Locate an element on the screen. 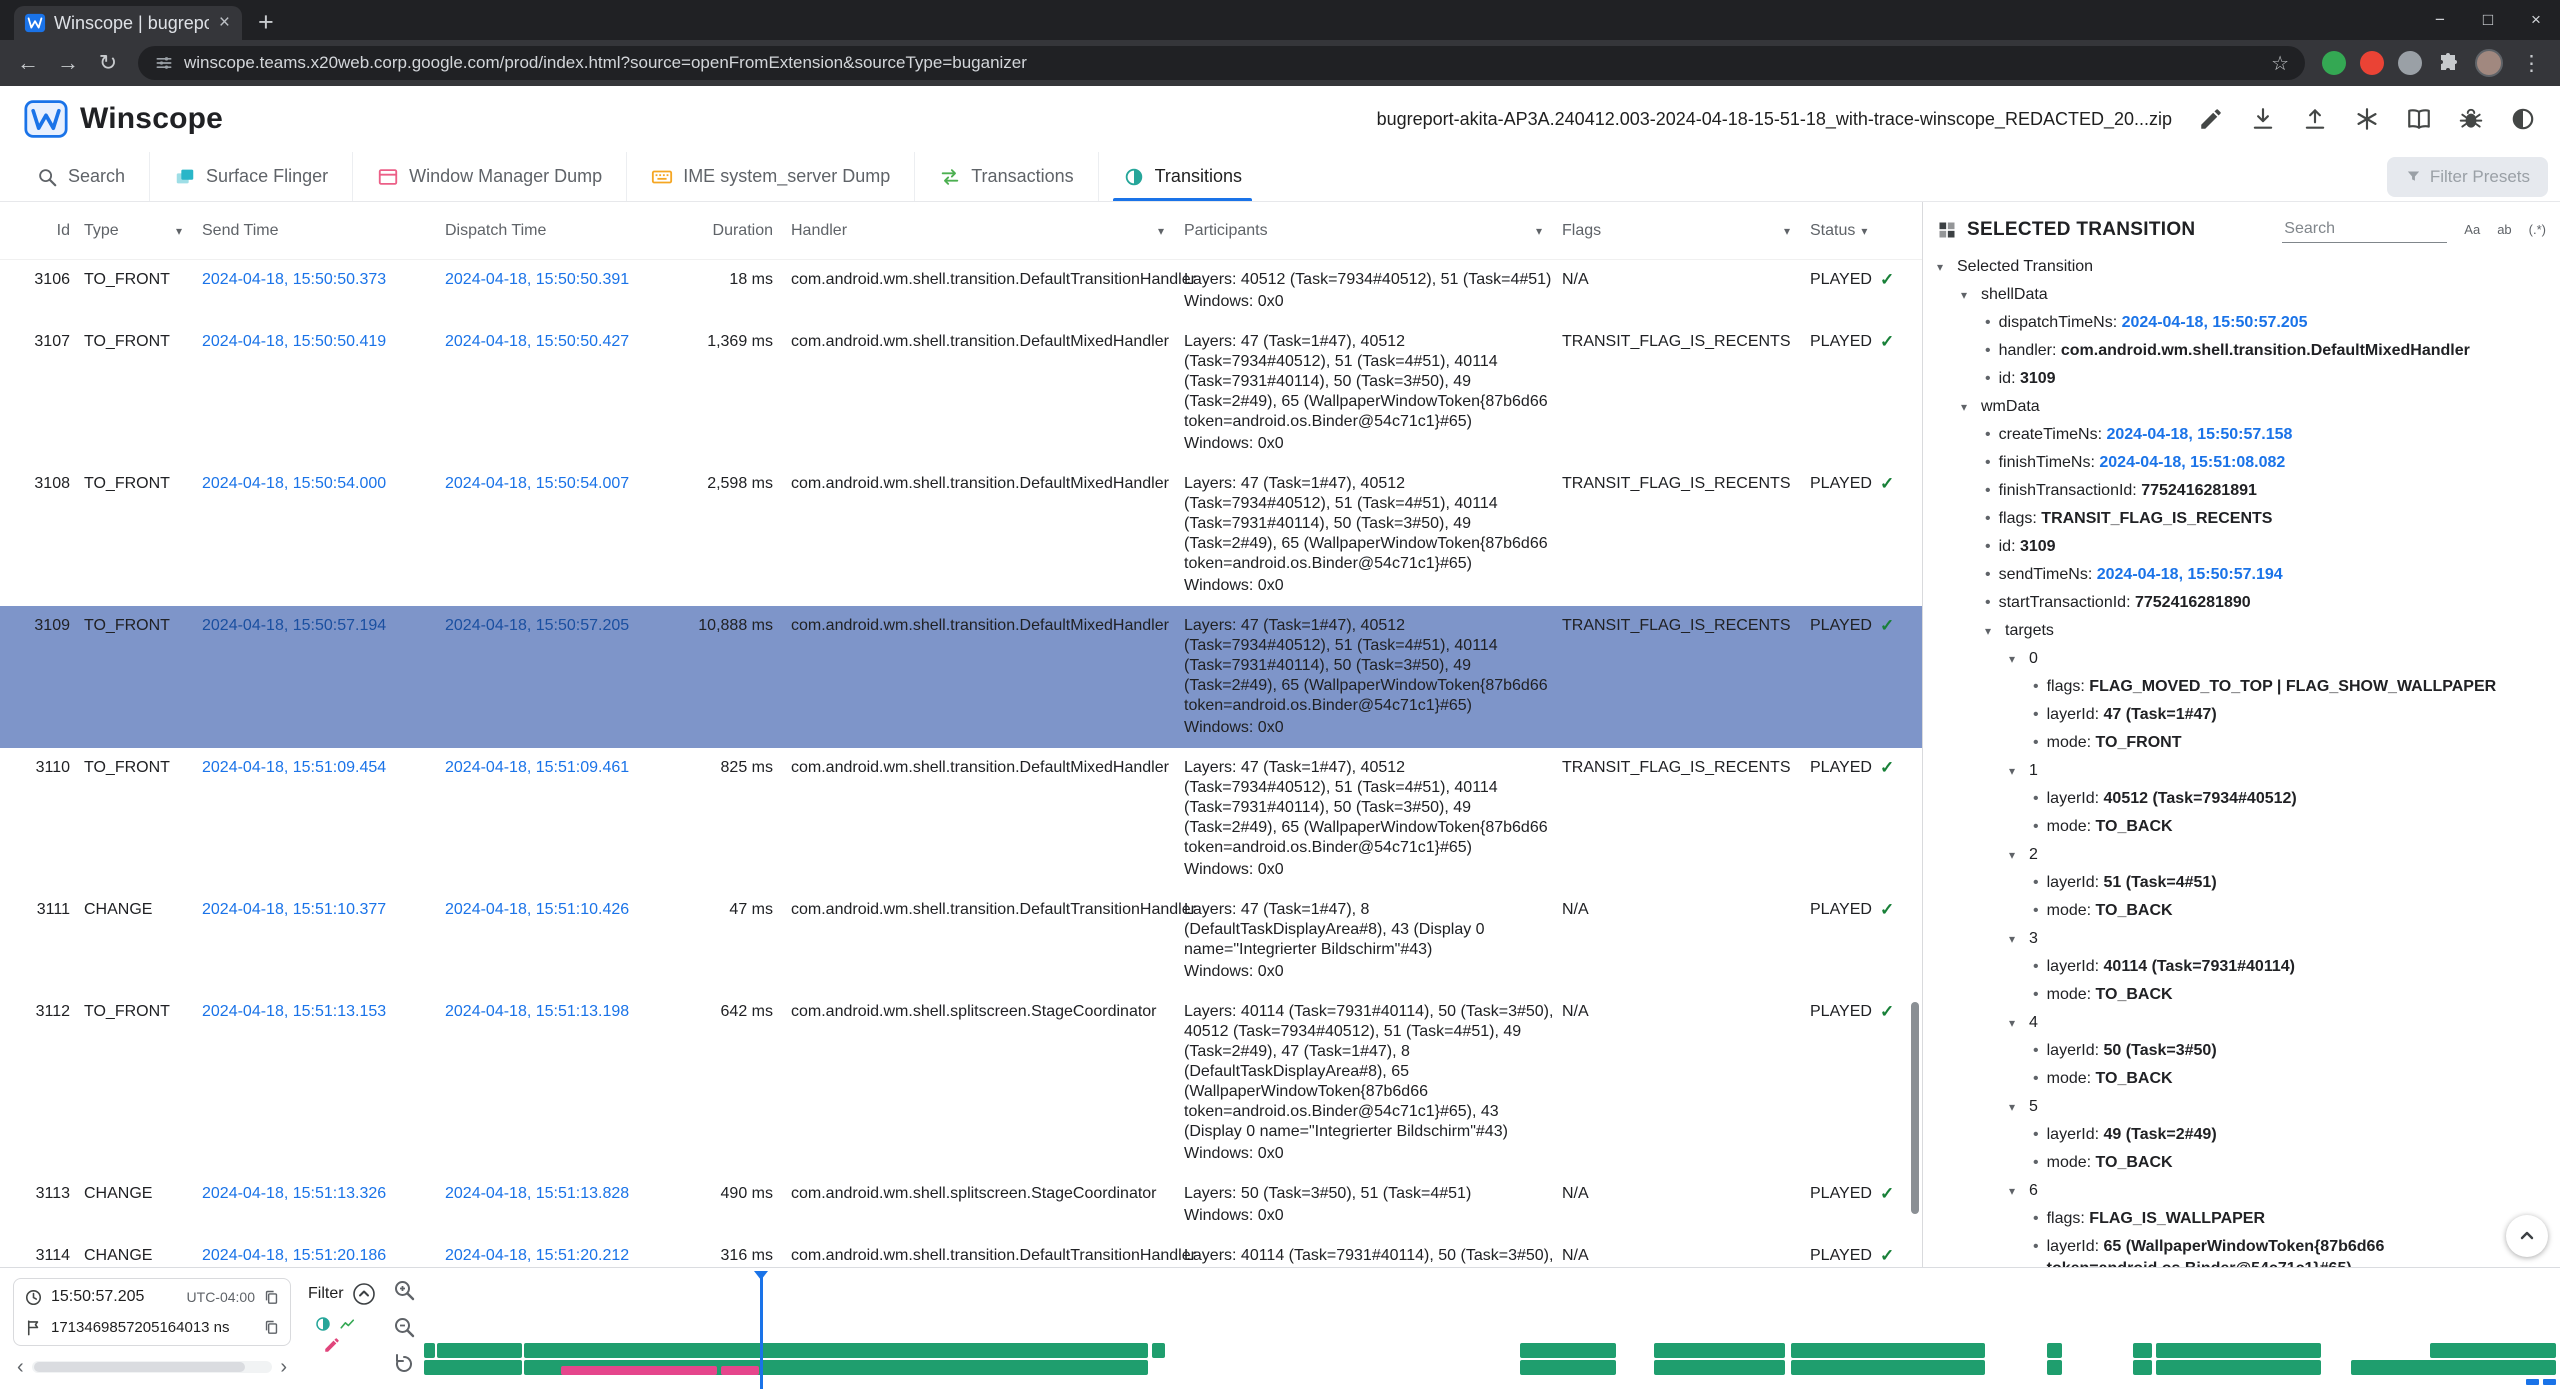  tree-group-wmdata: ▾ wmData is located at coordinates (2239, 407).